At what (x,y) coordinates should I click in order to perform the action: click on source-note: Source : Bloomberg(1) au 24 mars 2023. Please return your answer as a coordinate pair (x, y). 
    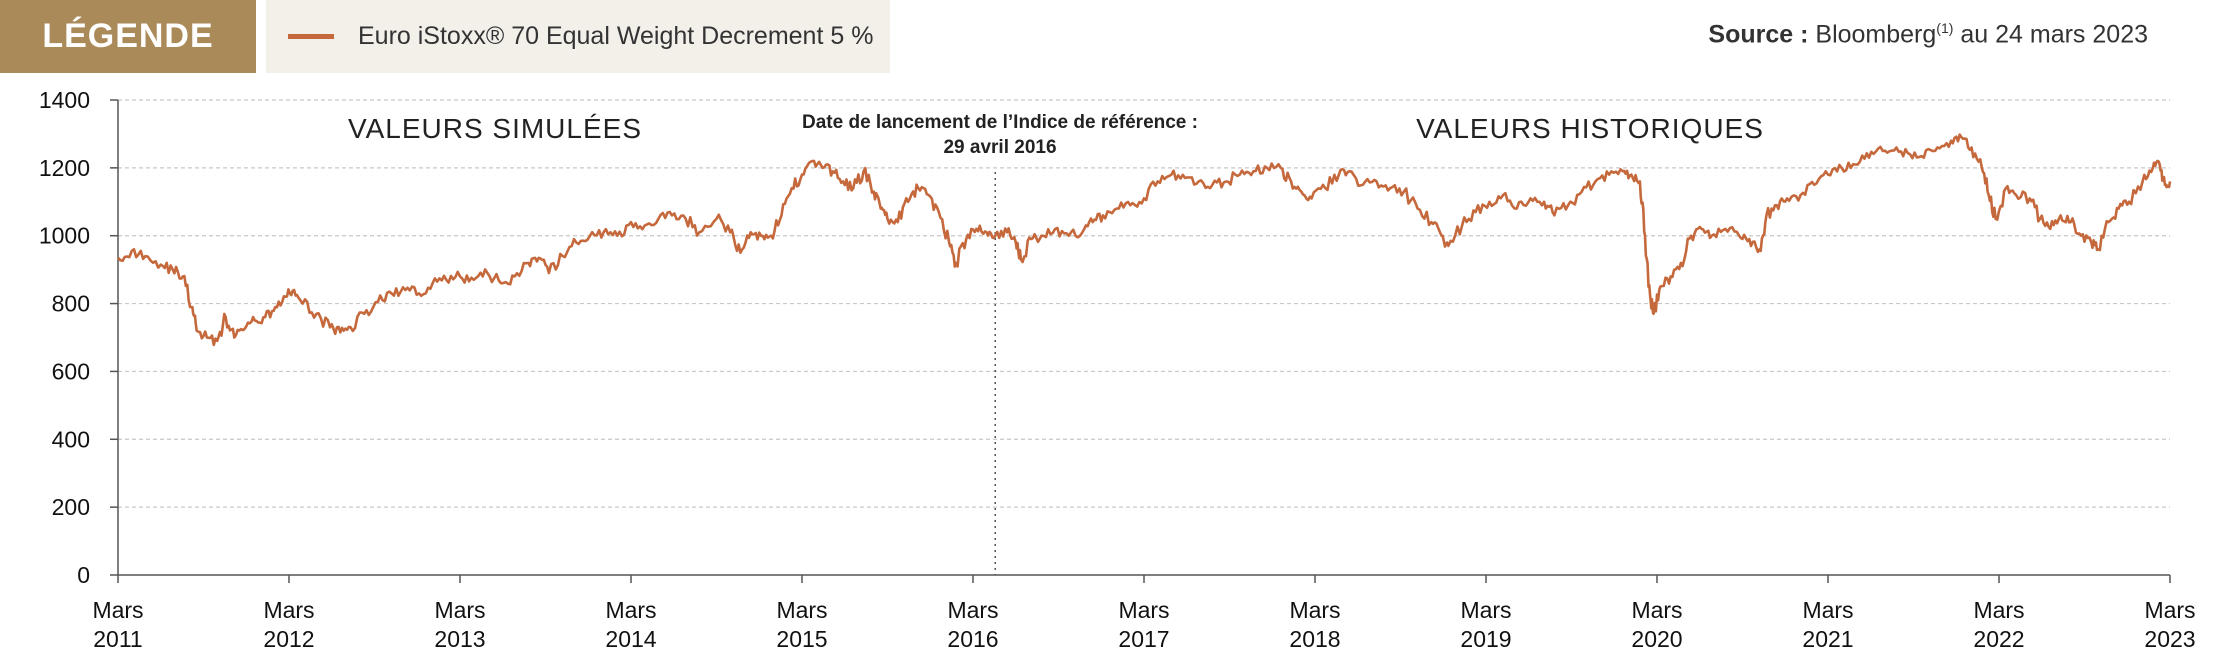
    Looking at the image, I should click on (1928, 34).